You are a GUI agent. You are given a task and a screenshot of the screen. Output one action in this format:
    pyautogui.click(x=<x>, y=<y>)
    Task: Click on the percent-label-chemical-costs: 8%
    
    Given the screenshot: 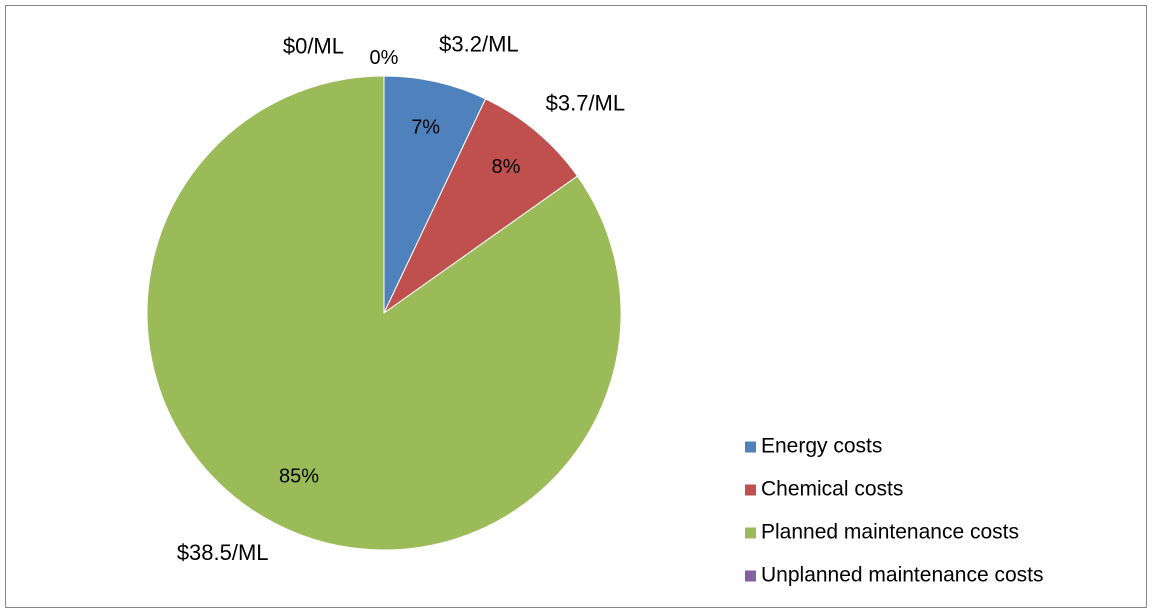 What is the action you would take?
    pyautogui.click(x=506, y=167)
    